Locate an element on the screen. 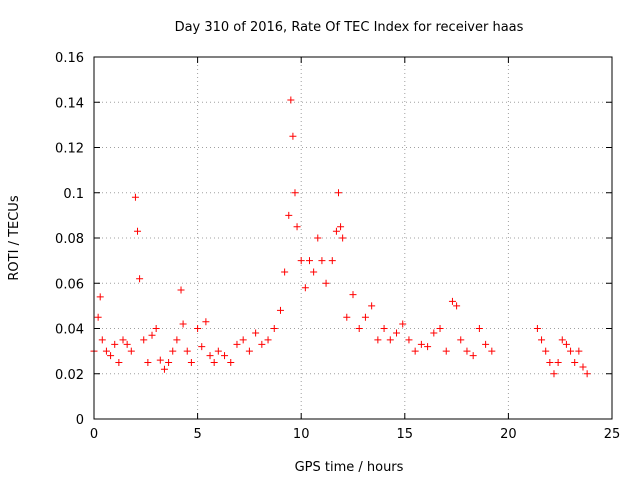 This screenshot has width=640, height=480. y-tick-label: 0.02 is located at coordinates (69, 375).